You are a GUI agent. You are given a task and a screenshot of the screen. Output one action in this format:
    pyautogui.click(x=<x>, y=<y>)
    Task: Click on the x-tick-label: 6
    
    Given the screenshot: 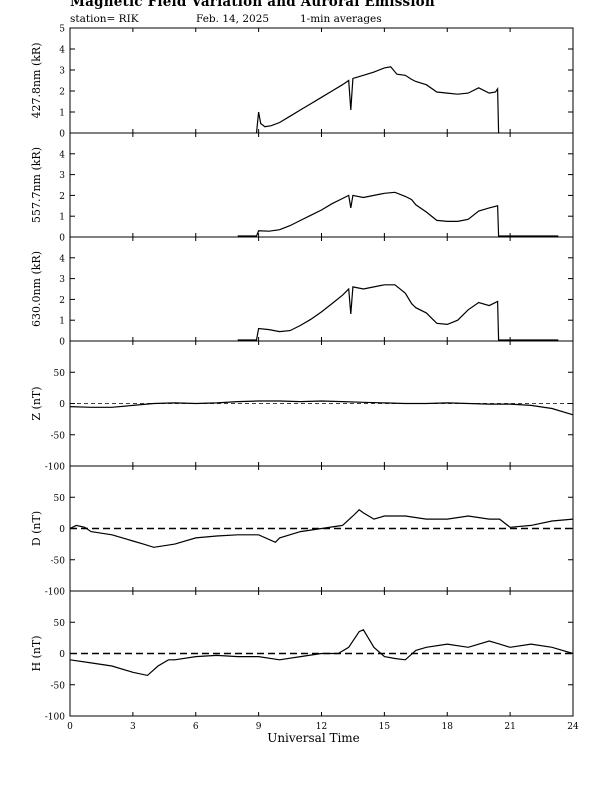 What is the action you would take?
    pyautogui.click(x=196, y=727)
    